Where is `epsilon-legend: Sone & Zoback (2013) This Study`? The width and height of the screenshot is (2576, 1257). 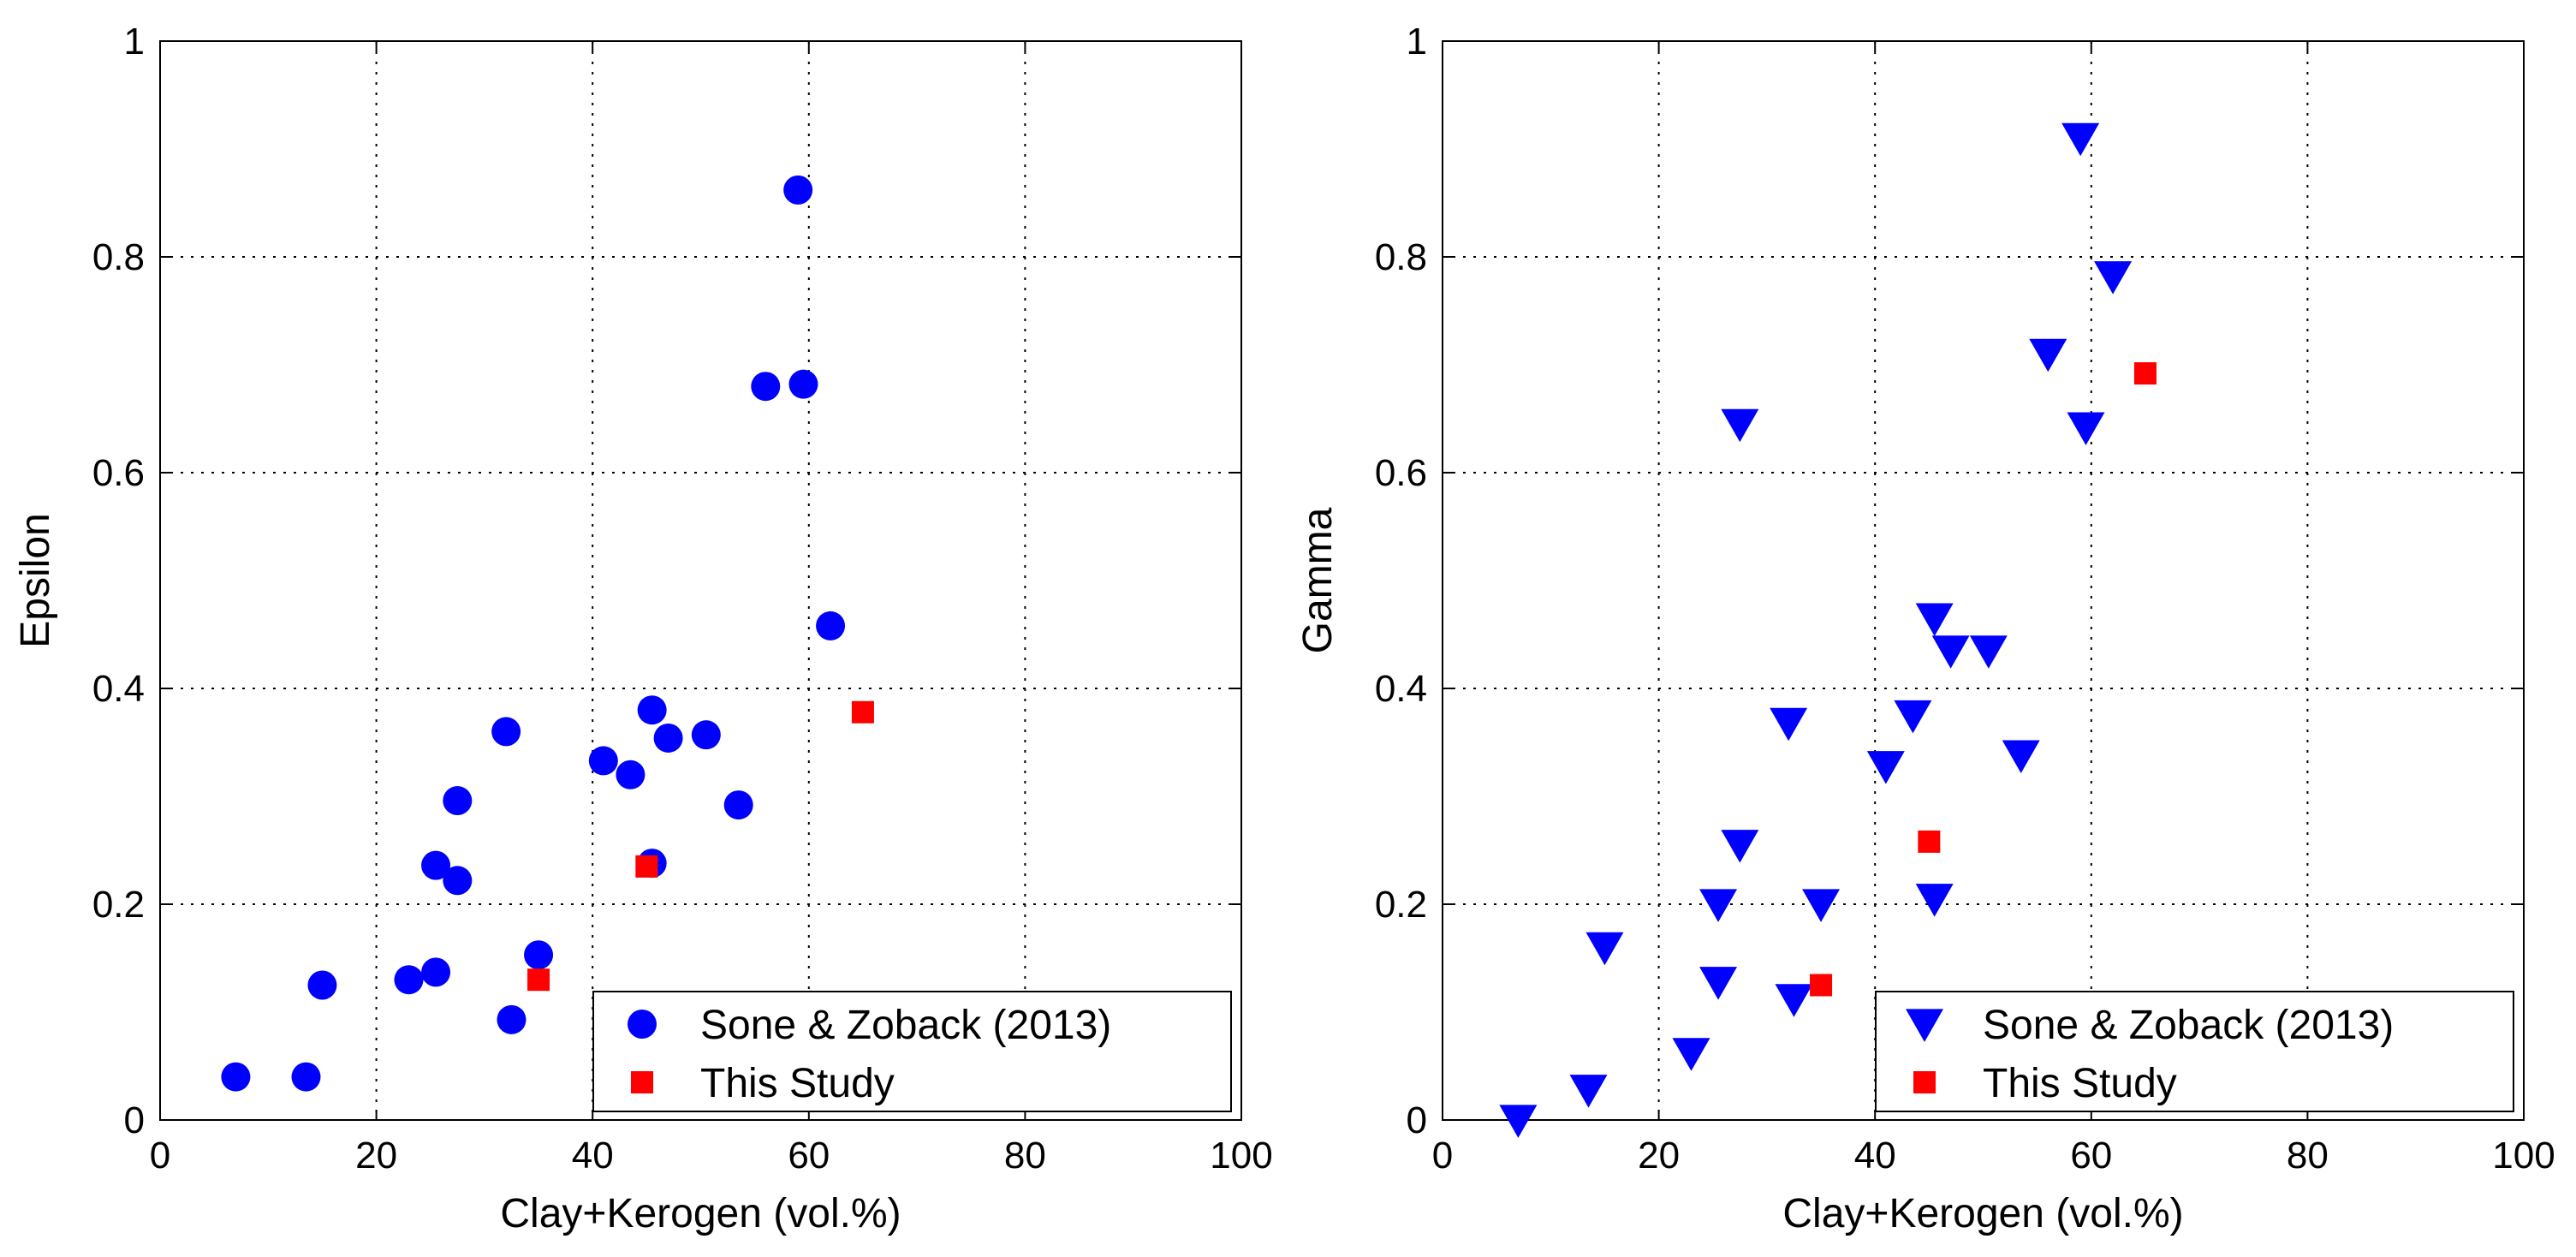
epsilon-legend: Sone & Zoback (2013) This Study is located at coordinates (912, 1052).